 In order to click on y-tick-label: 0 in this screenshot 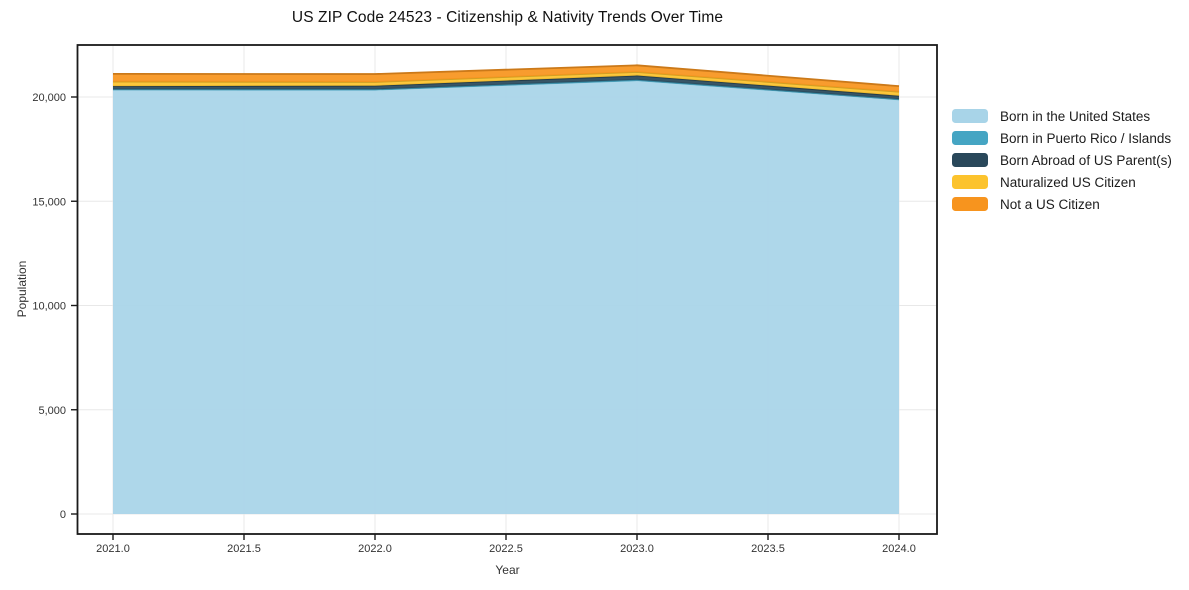, I will do `click(63, 515)`.